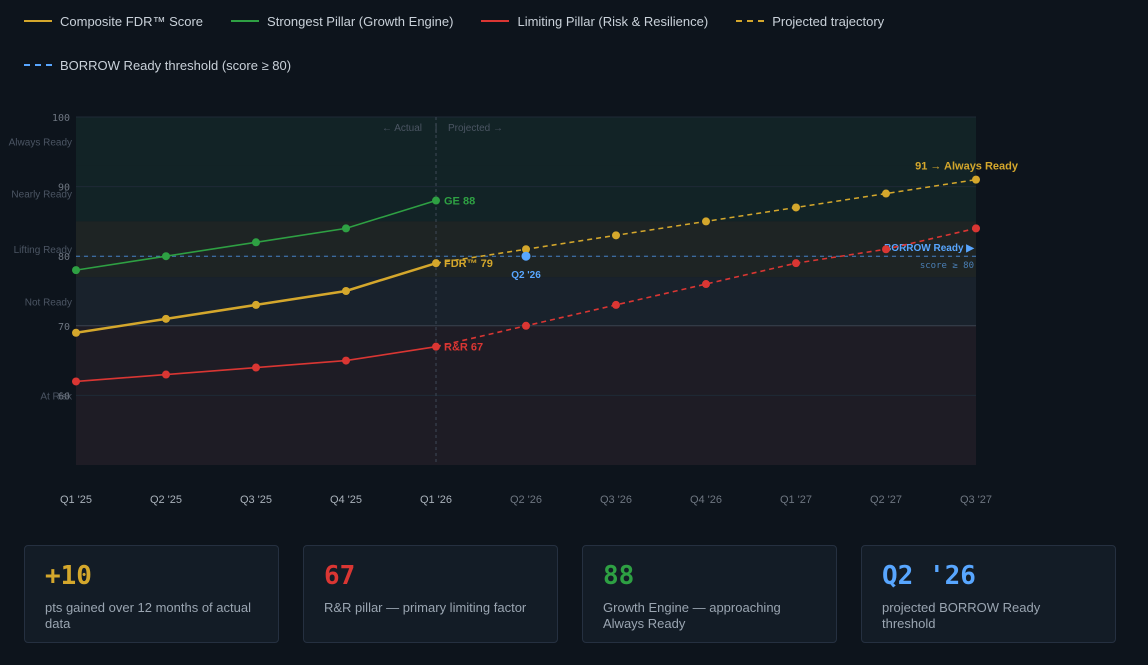 This screenshot has height=665, width=1148. What do you see at coordinates (574, 65) in the screenshot?
I see `legend-row-2: BORROW Ready threshold (score ≥ 80)` at bounding box center [574, 65].